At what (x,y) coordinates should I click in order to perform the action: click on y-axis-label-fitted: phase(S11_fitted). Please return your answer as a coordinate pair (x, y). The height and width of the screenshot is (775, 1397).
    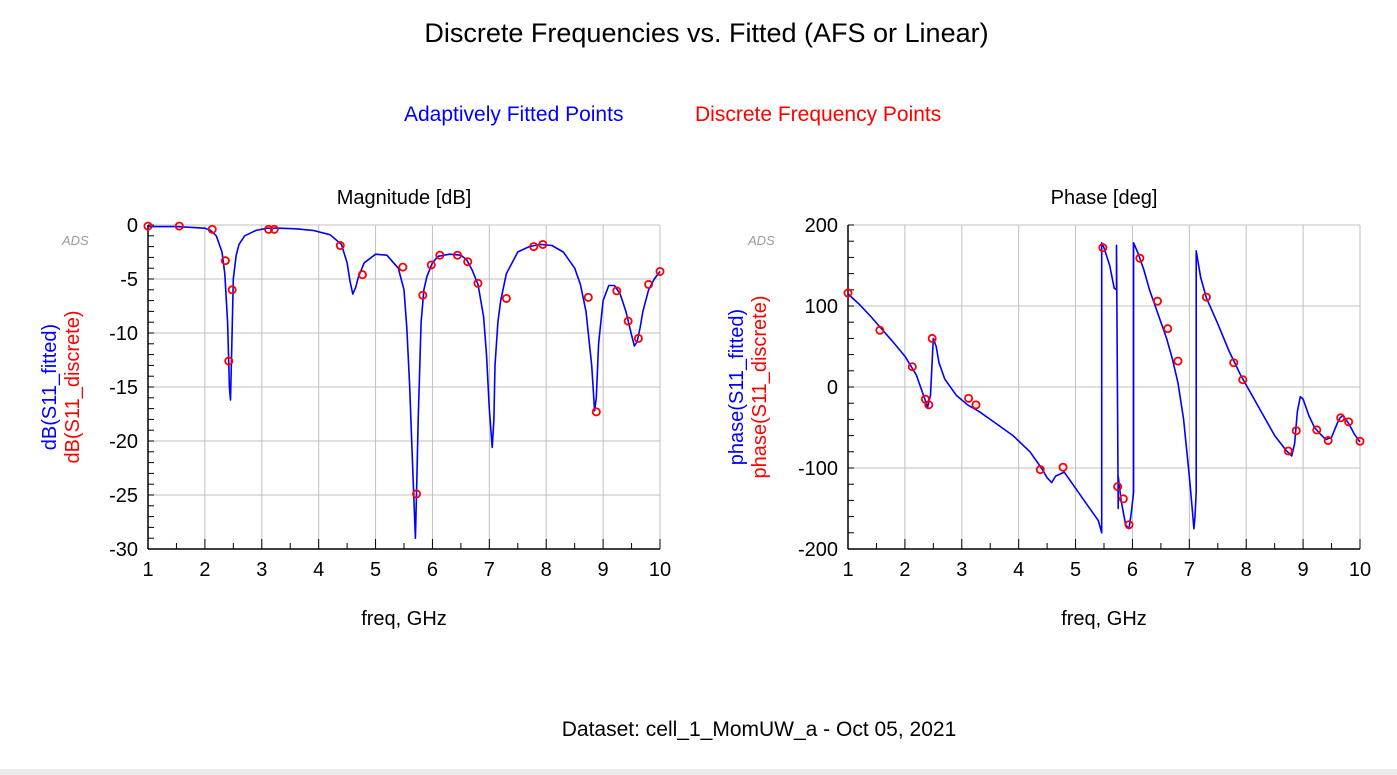
    Looking at the image, I should click on (737, 387).